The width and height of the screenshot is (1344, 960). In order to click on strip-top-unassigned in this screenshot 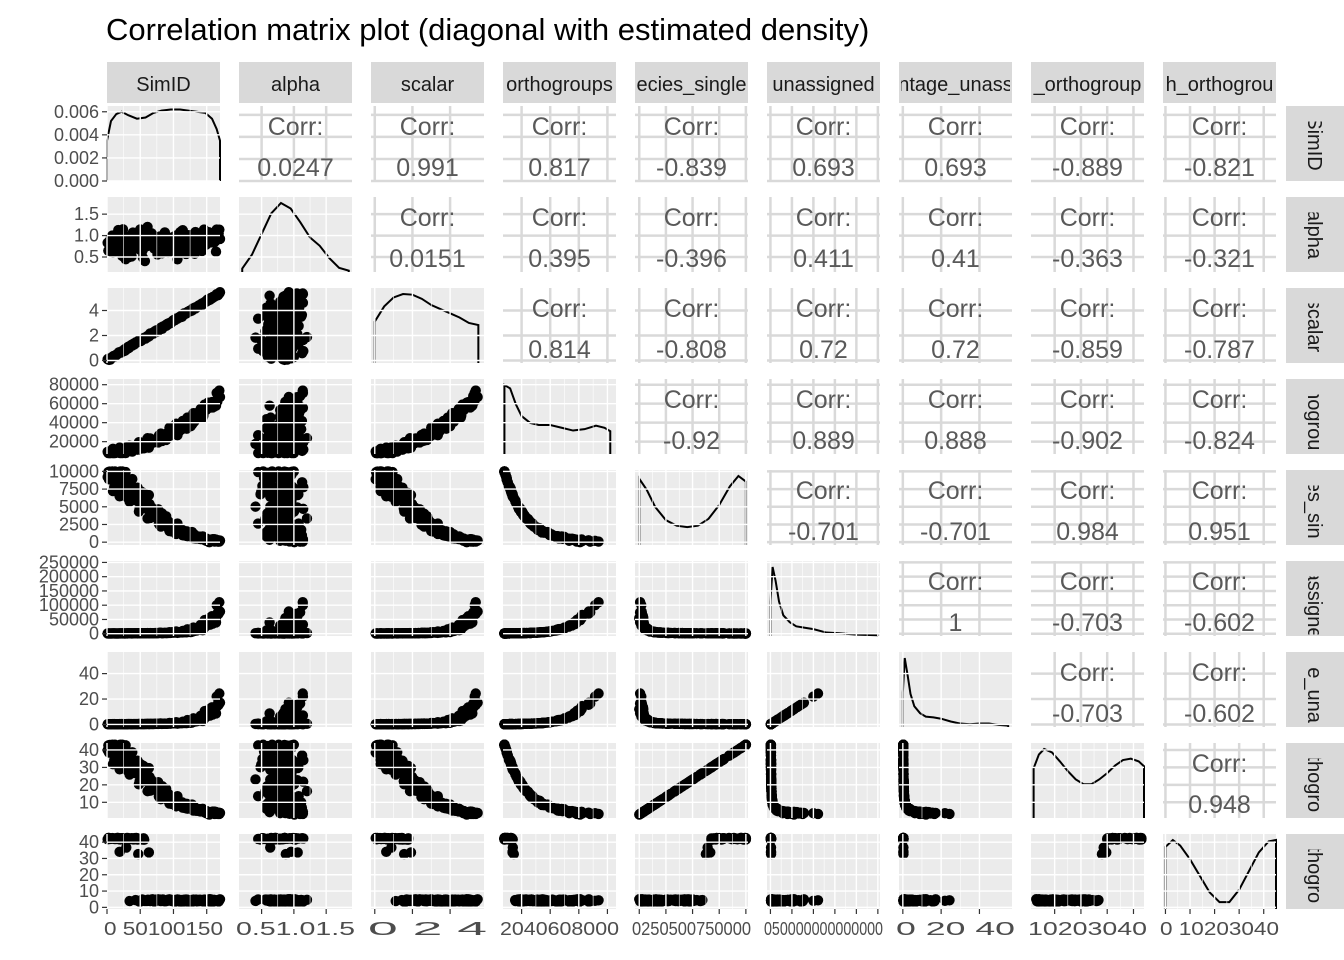, I will do `click(823, 82)`.